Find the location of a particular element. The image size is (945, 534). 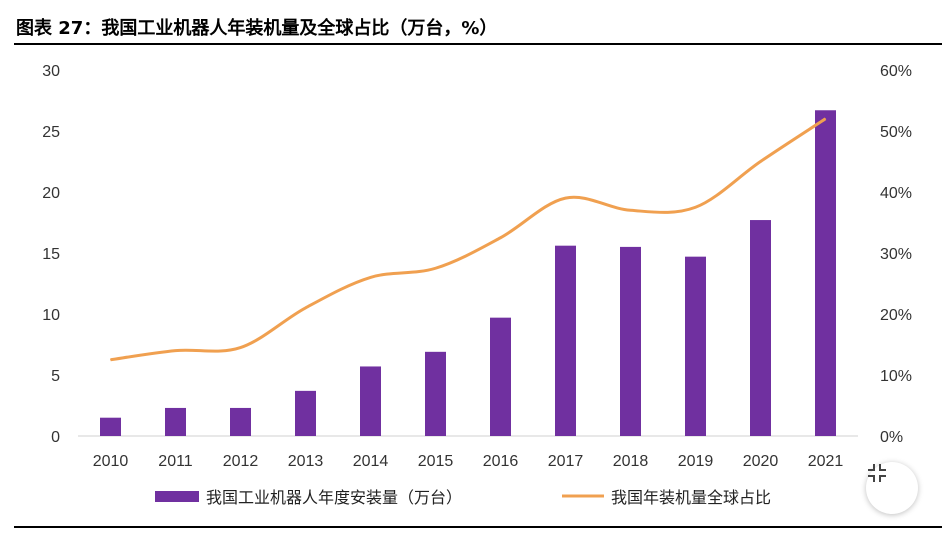

collapse-button is located at coordinates (892, 488).